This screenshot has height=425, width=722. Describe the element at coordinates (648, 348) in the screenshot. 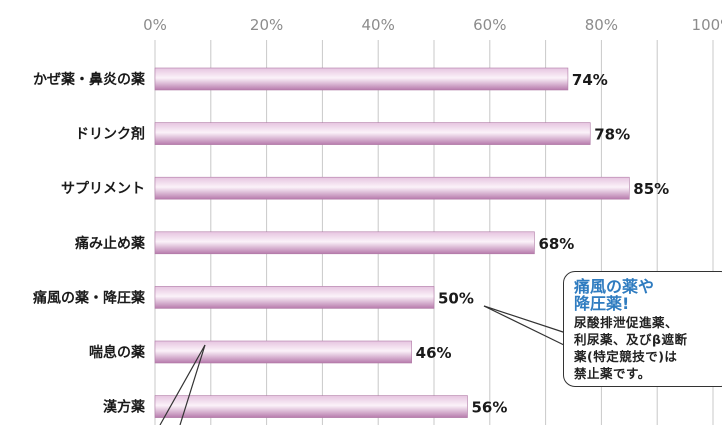

I see `callout-body: 尿酸排泄促進薬、 利尿薬、及びβ遮断 薬(特定競技で)は 禁止薬です。` at that location.